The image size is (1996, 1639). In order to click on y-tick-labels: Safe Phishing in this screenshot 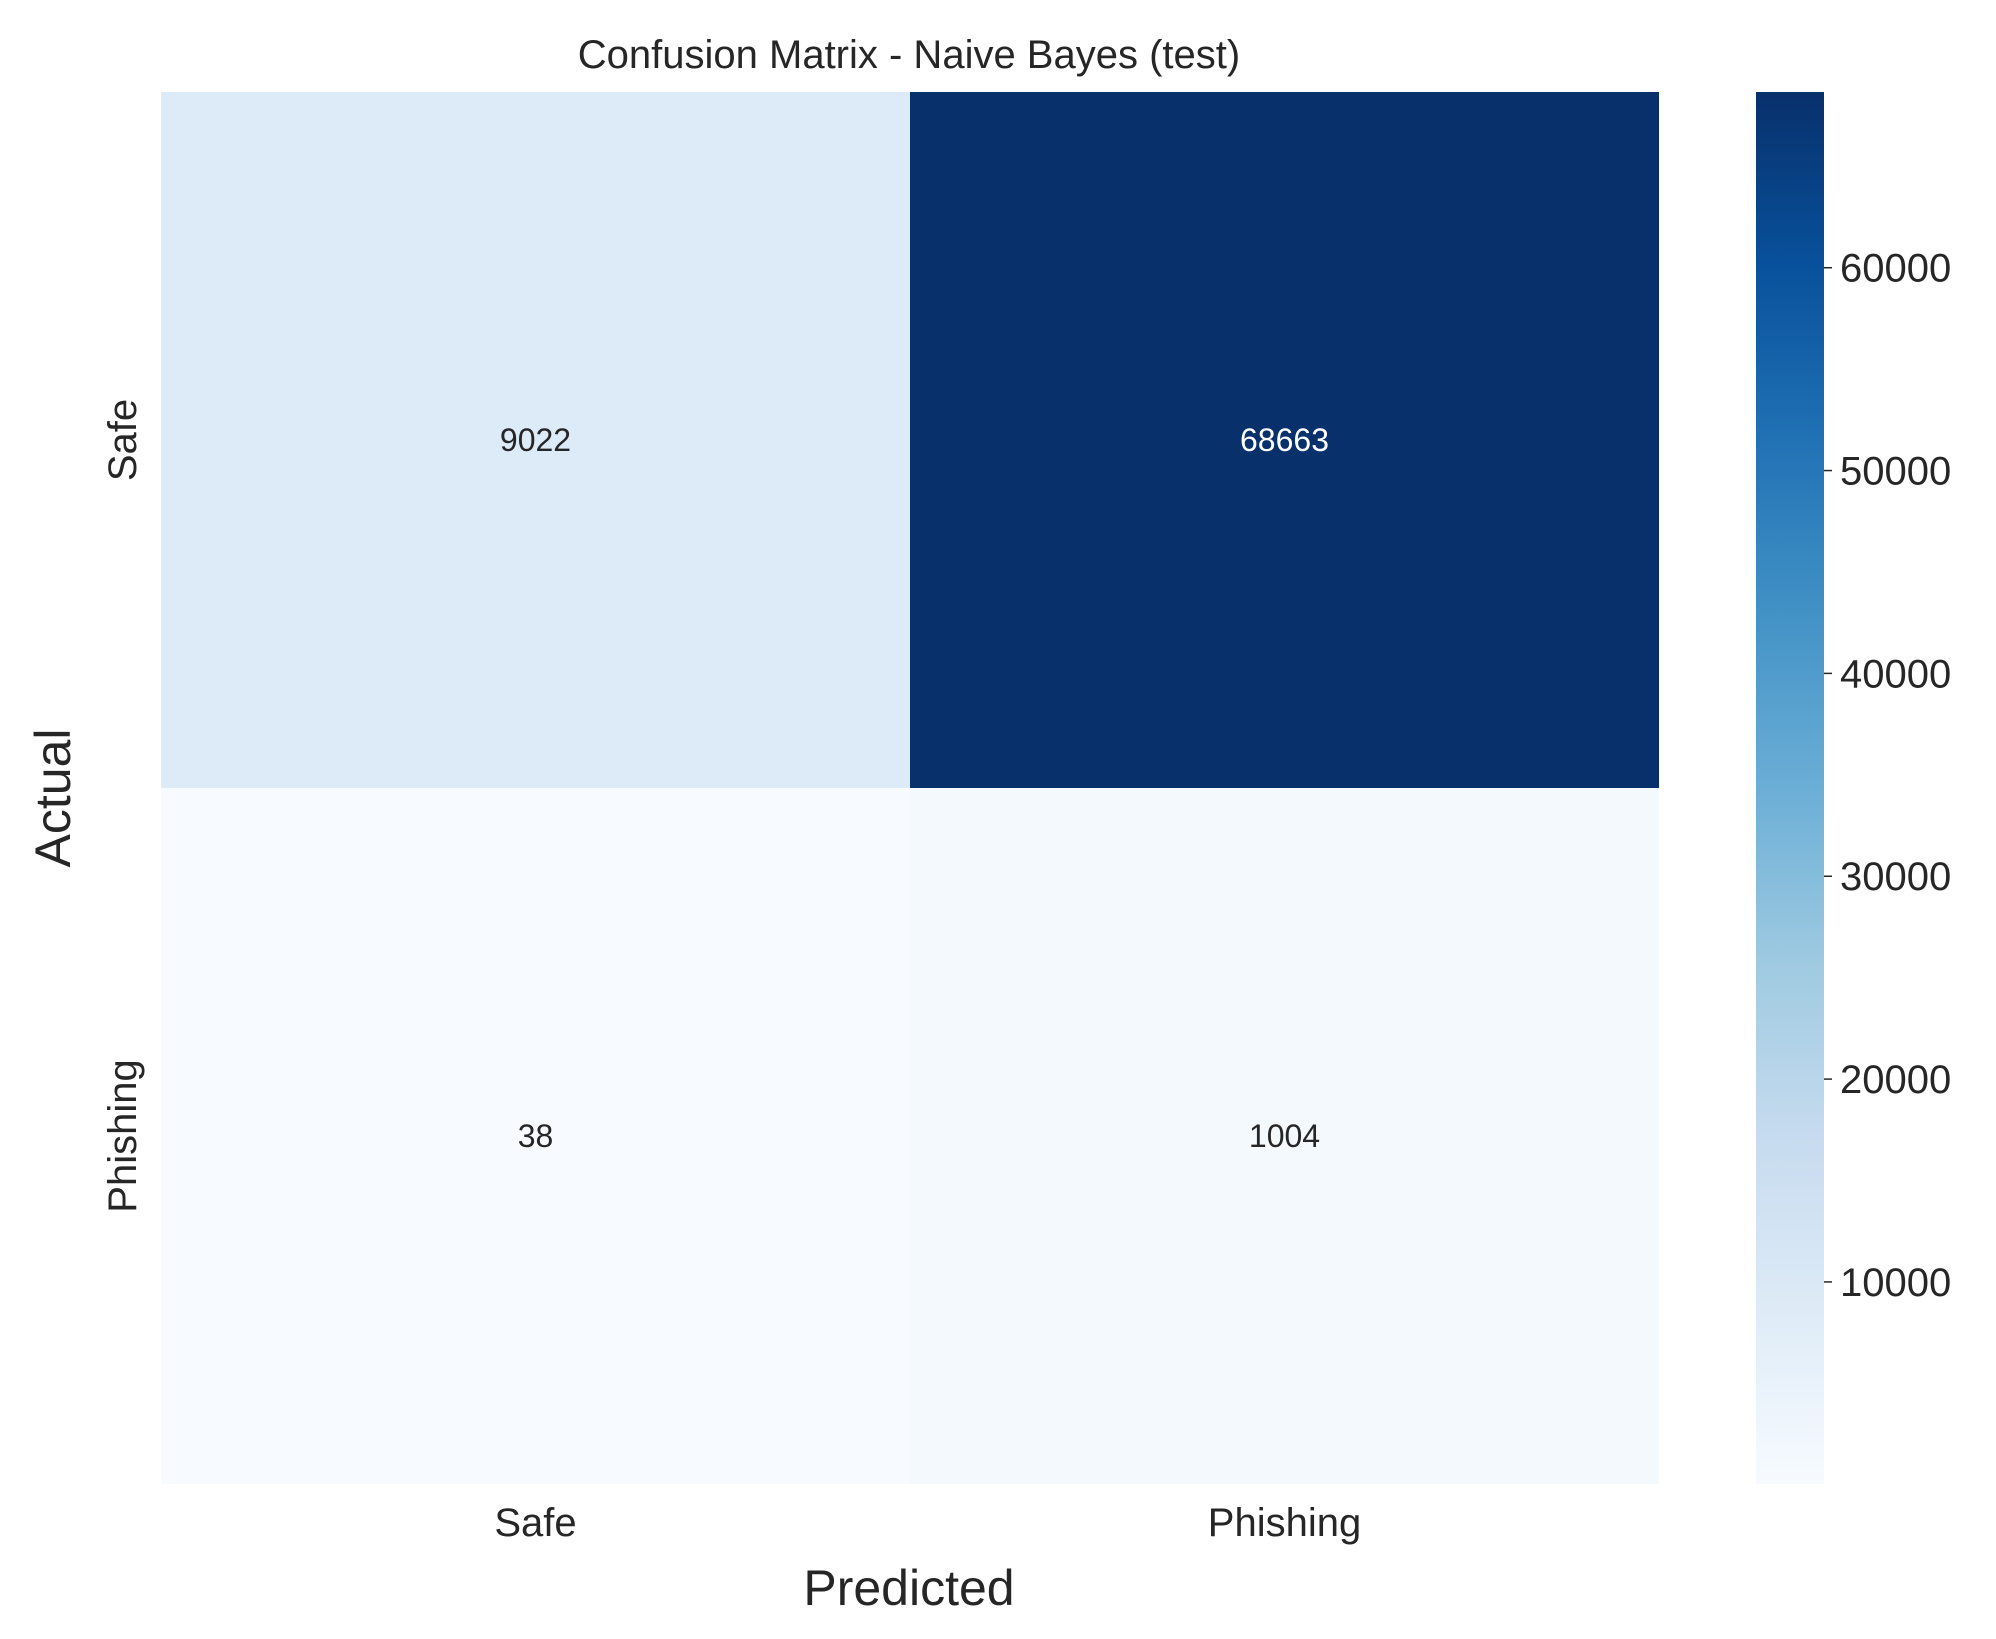, I will do `click(123, 806)`.